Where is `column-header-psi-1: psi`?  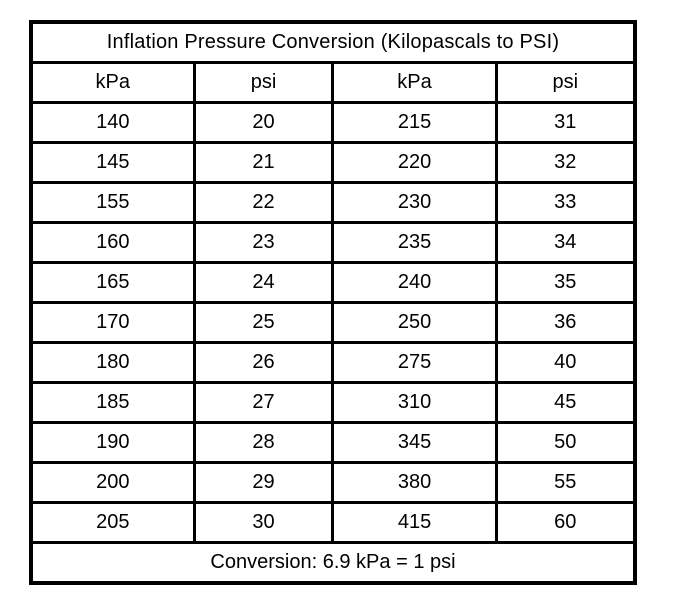 column-header-psi-1: psi is located at coordinates (263, 82).